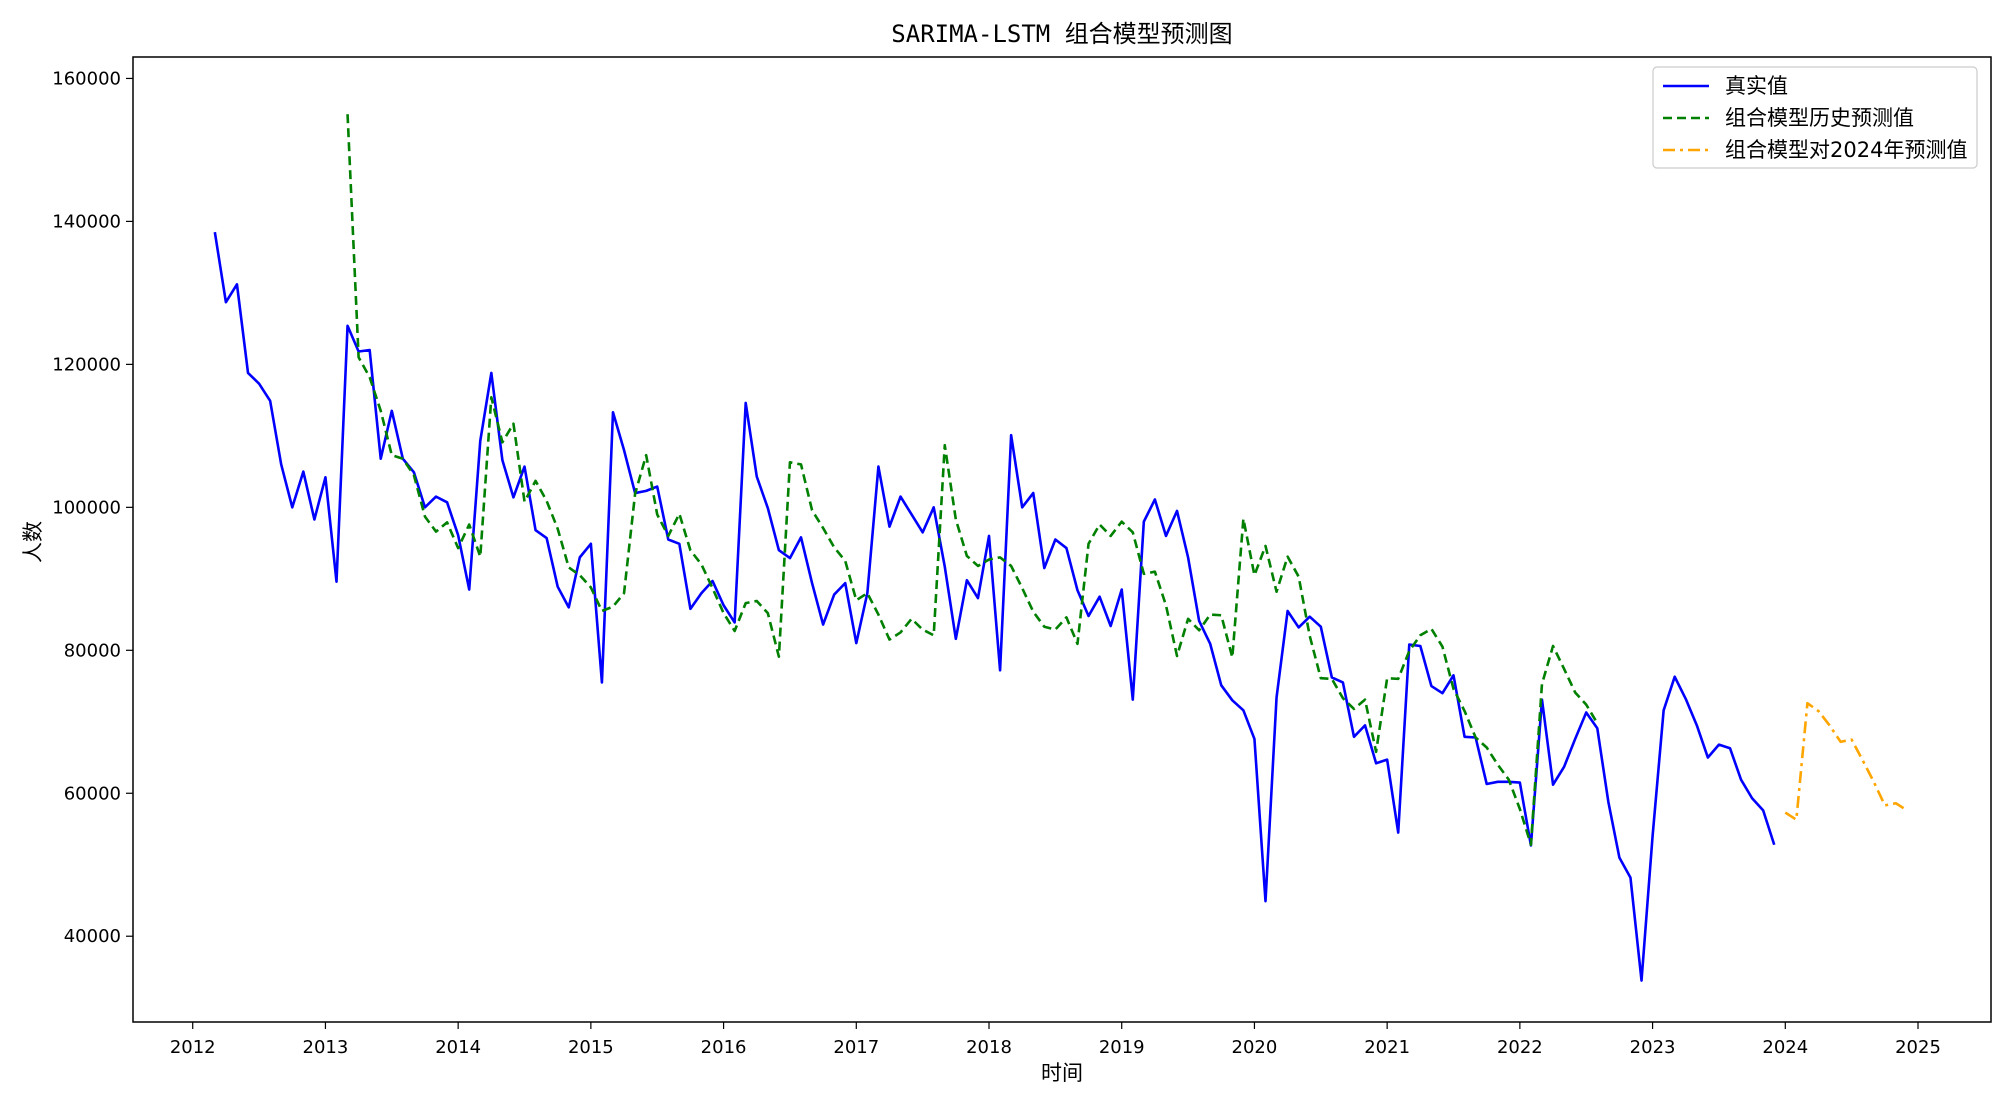 The image size is (2000, 1100). Describe the element at coordinates (86, 78) in the screenshot. I see `y-tick-label: 160000` at that location.